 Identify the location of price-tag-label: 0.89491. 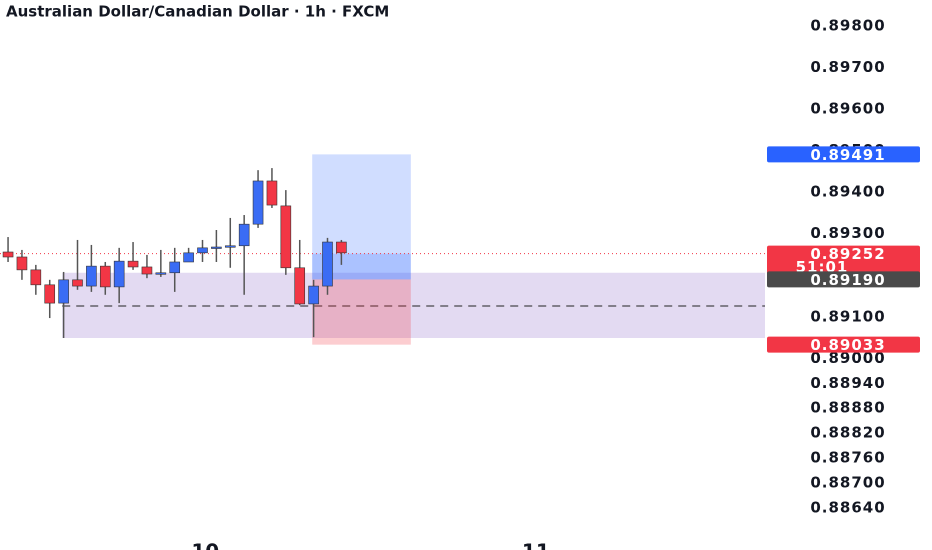
(847, 155).